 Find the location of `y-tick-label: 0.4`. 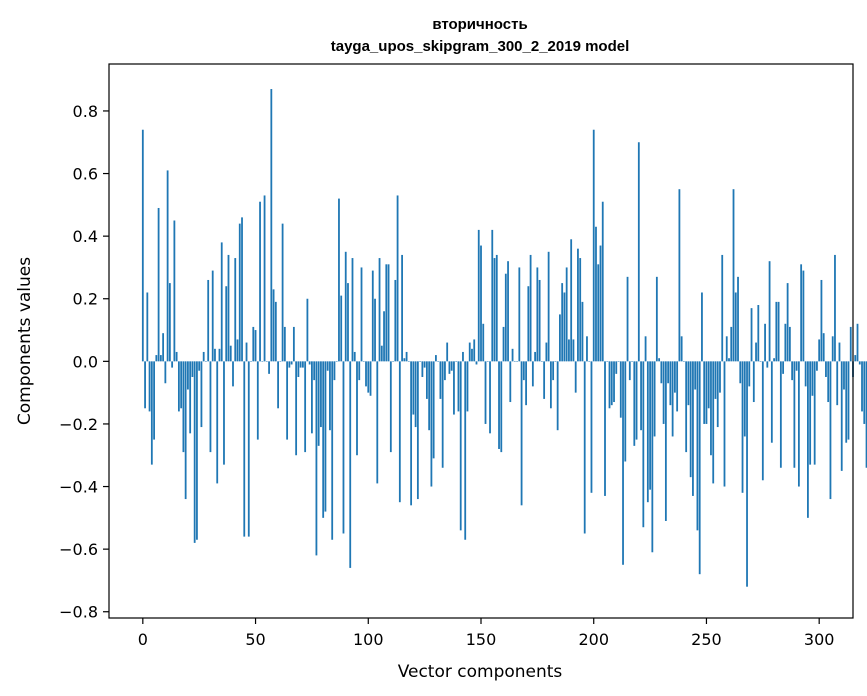

y-tick-label: 0.4 is located at coordinates (85, 236).